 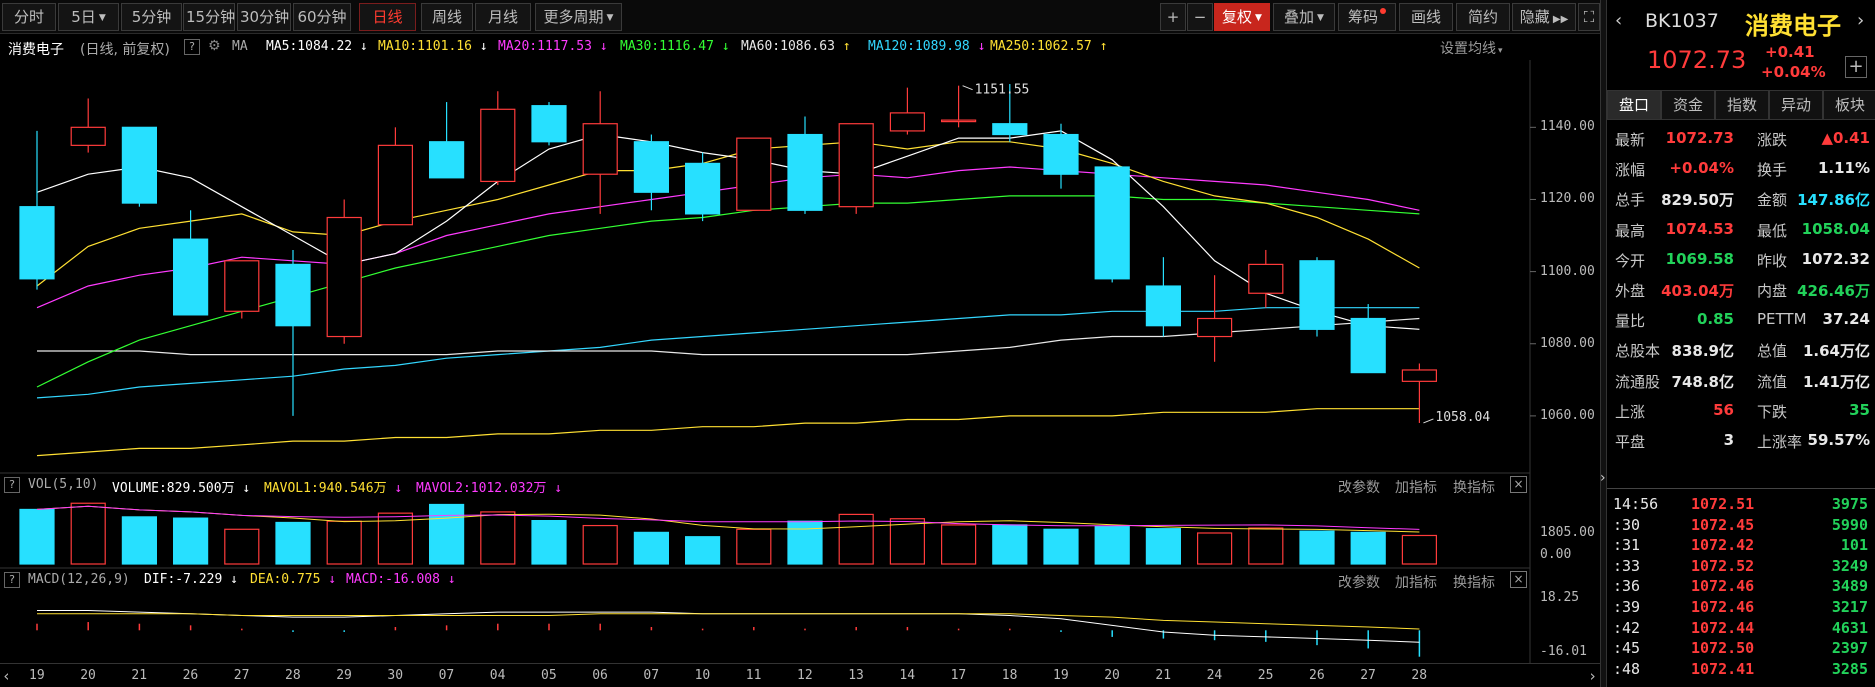 I want to click on quote-value: 1074.53, so click(x=1699, y=228).